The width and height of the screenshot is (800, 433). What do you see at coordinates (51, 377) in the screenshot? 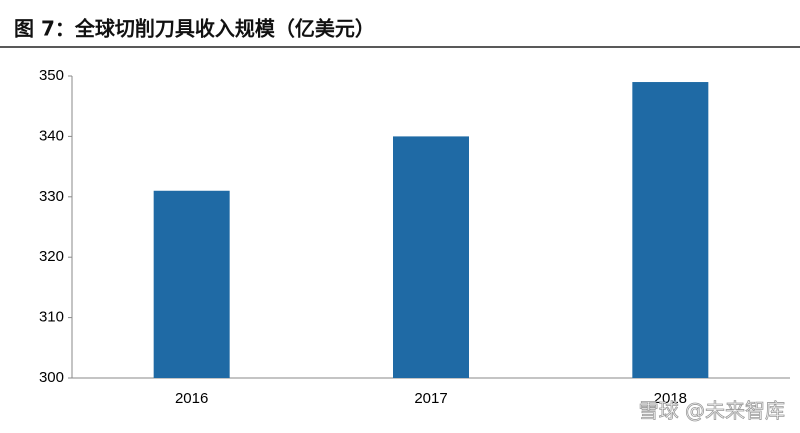
I see `y-tick-label: 300` at bounding box center [51, 377].